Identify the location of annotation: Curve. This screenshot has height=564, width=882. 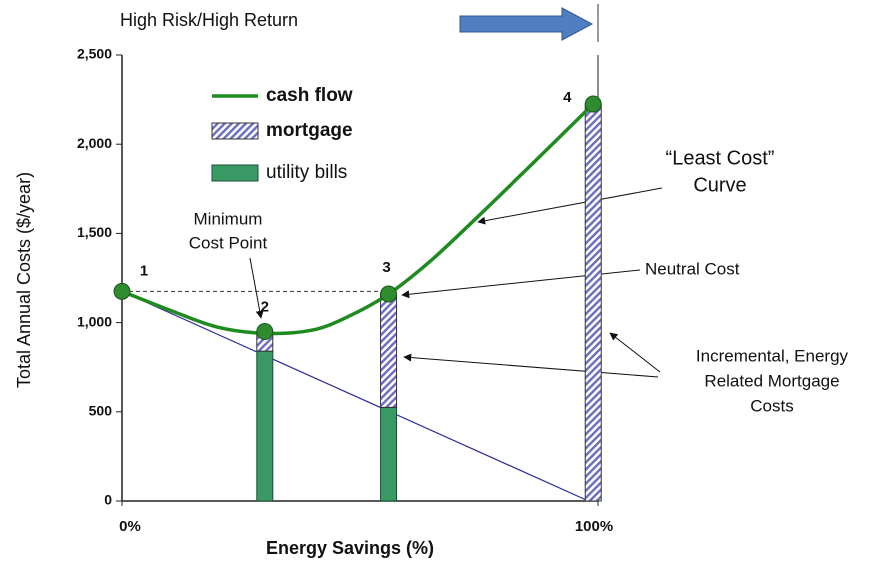
(719, 185).